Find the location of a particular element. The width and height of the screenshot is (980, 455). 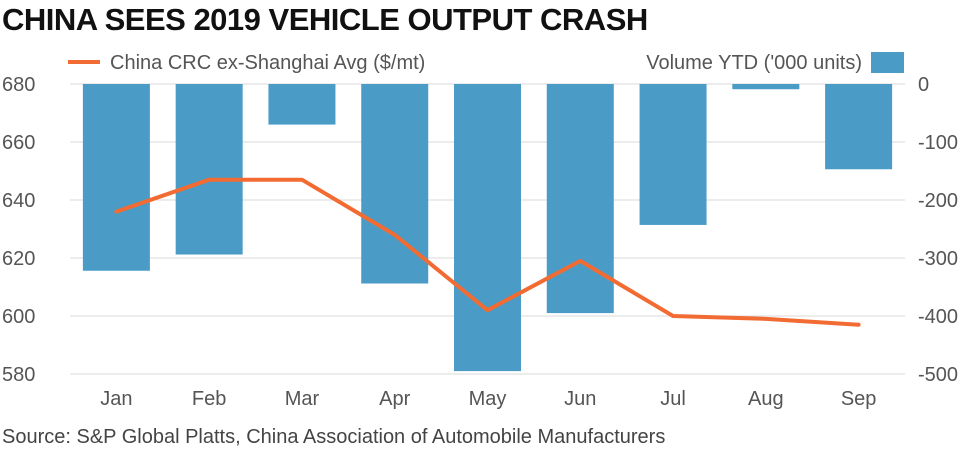

legend-bar-label: Volume YTD ('000 units) is located at coordinates (754, 63).